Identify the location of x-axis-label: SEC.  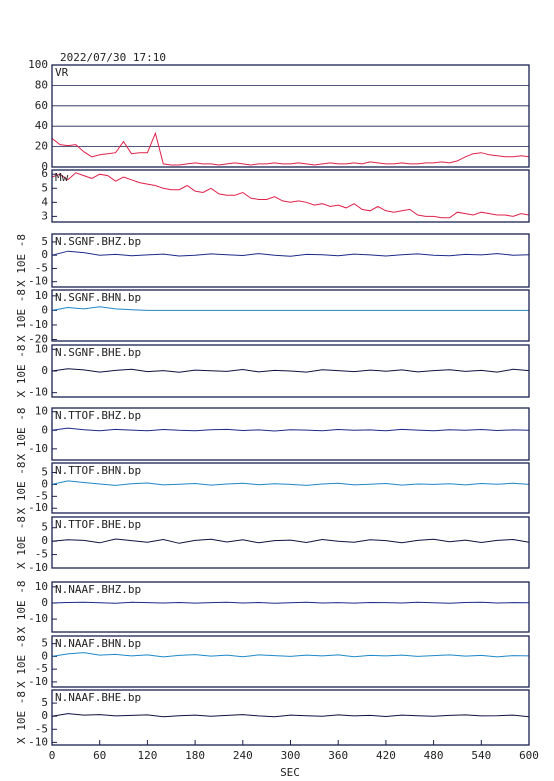
(290, 772).